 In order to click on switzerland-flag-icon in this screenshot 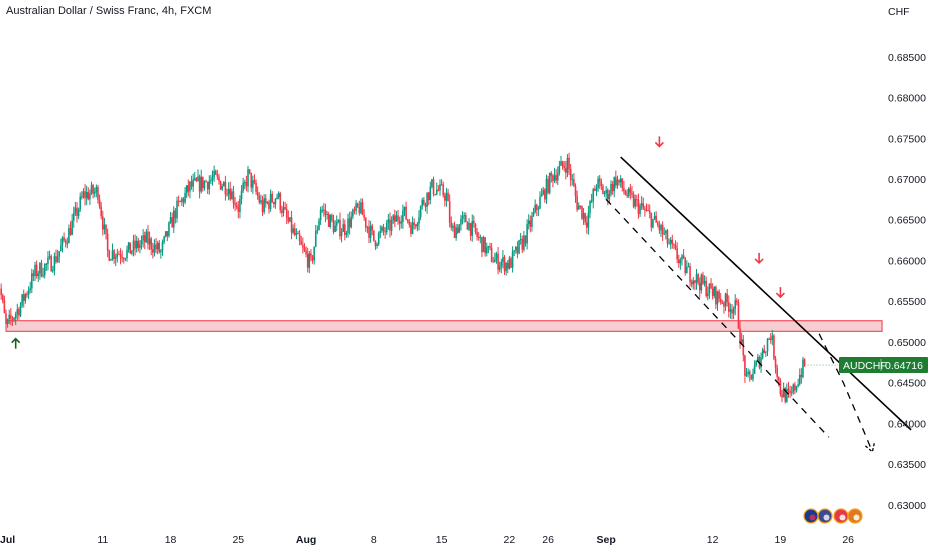, I will do `click(841, 516)`.